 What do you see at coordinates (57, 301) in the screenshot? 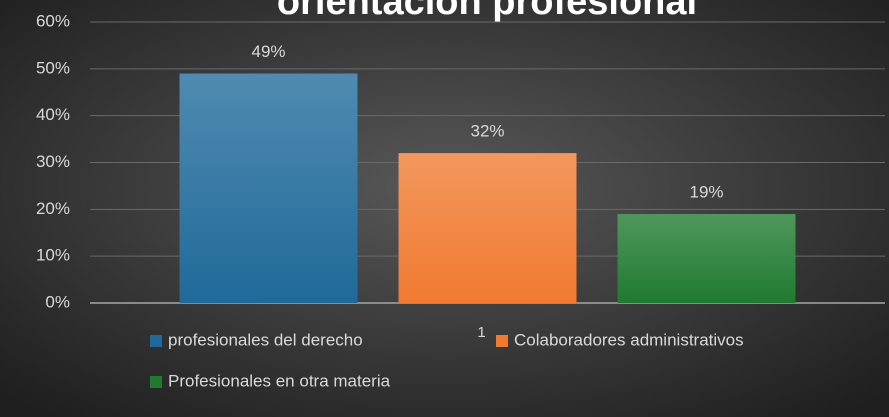
I see `y-tick-label: 0%` at bounding box center [57, 301].